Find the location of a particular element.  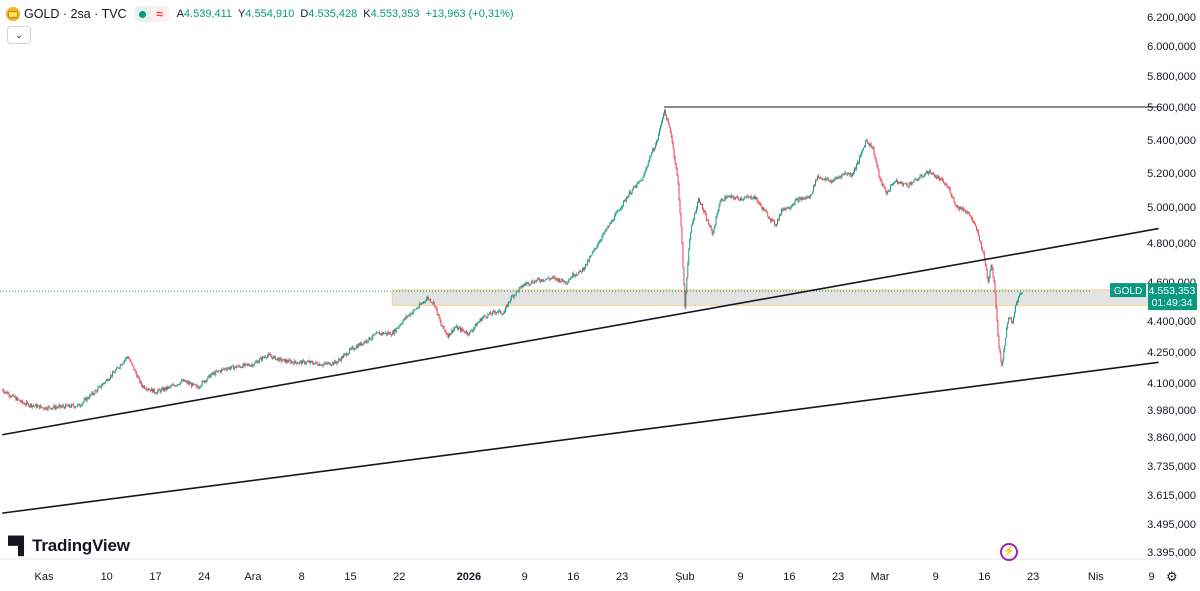

tradingview-logo: ▀▌ TradingView is located at coordinates (69, 546).